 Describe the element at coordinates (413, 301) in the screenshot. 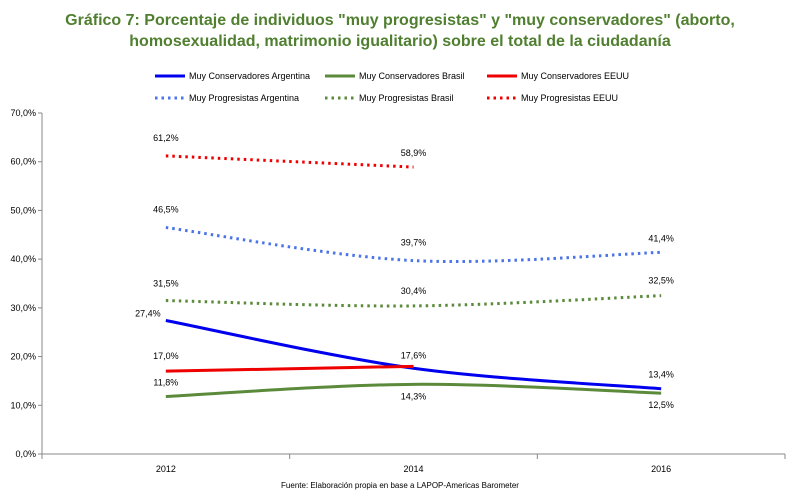

I see `series-line-muy-progresistas-brasil` at that location.